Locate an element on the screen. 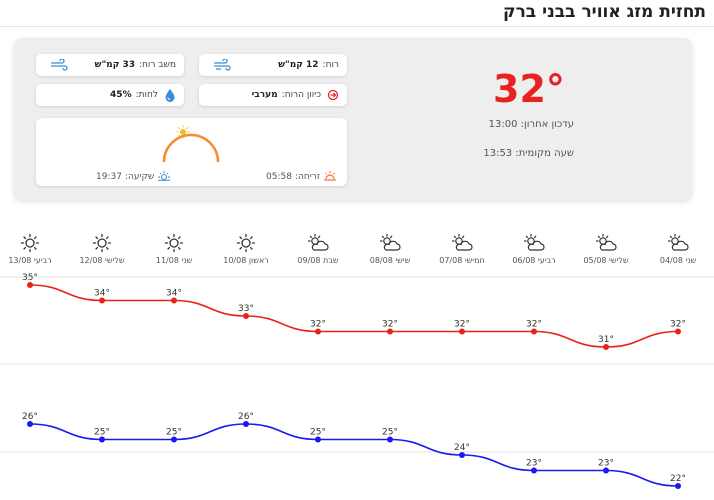 This screenshot has width=714, height=500. gust-icon is located at coordinates (59, 65).